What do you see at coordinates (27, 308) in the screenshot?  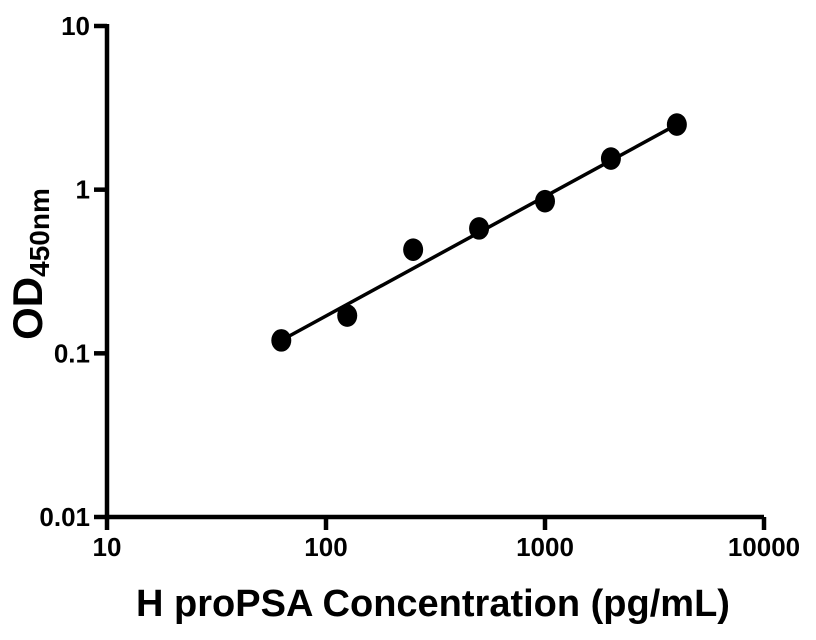 I see `y-axis-title-main: OD` at bounding box center [27, 308].